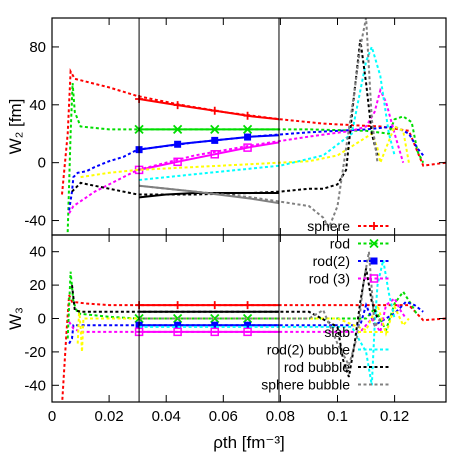 The image size is (463, 463). Describe the element at coordinates (15, 127) in the screenshot. I see `panel-1-y-axis-label: W₂ [fm]` at that location.